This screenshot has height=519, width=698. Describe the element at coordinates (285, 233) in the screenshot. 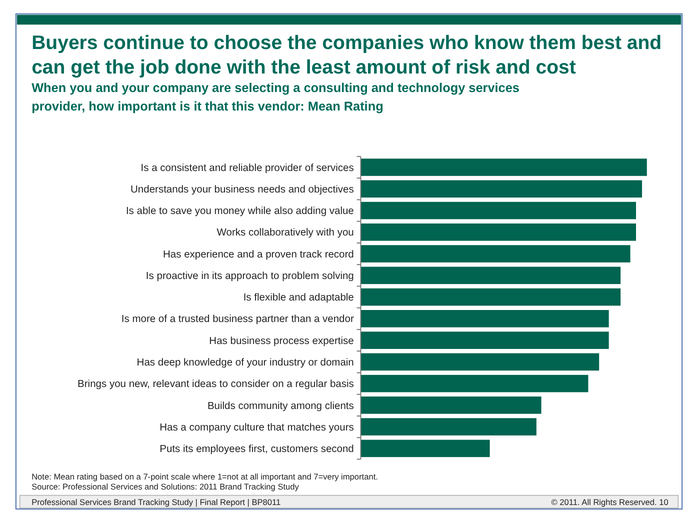

I see `y-tick-label: Works collaboratively with you` at that location.